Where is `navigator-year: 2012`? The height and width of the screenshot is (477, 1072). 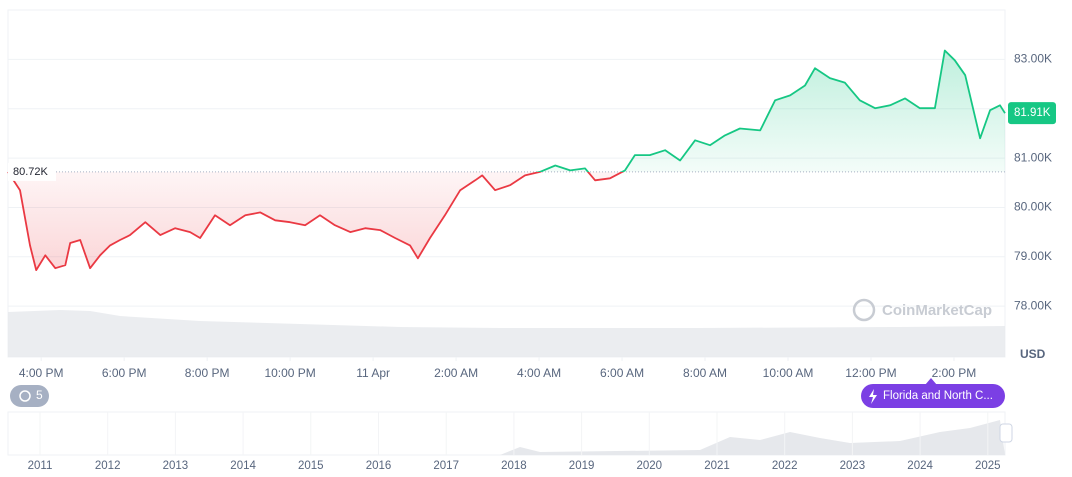
navigator-year: 2012 is located at coordinates (108, 466).